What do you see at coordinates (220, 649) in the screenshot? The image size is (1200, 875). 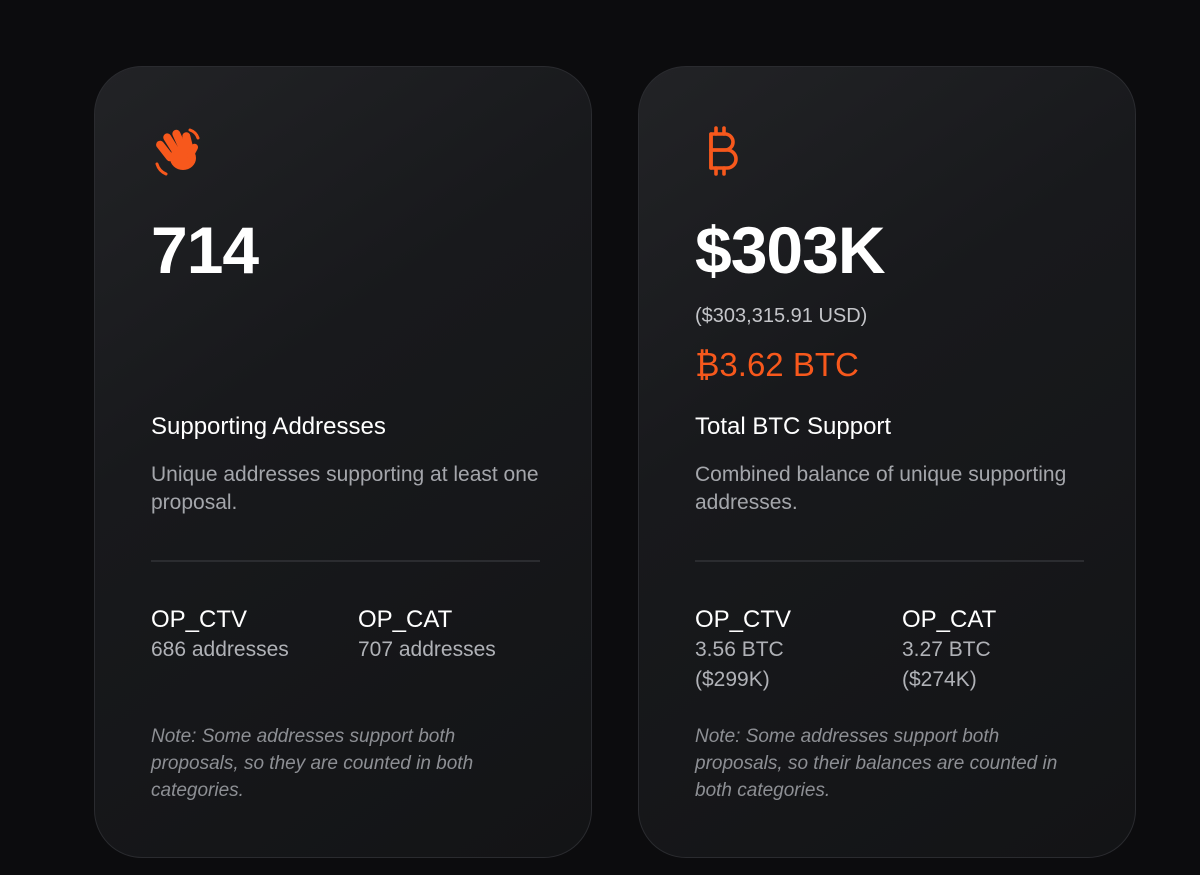 I see `breakdown-value: 686 addresses` at bounding box center [220, 649].